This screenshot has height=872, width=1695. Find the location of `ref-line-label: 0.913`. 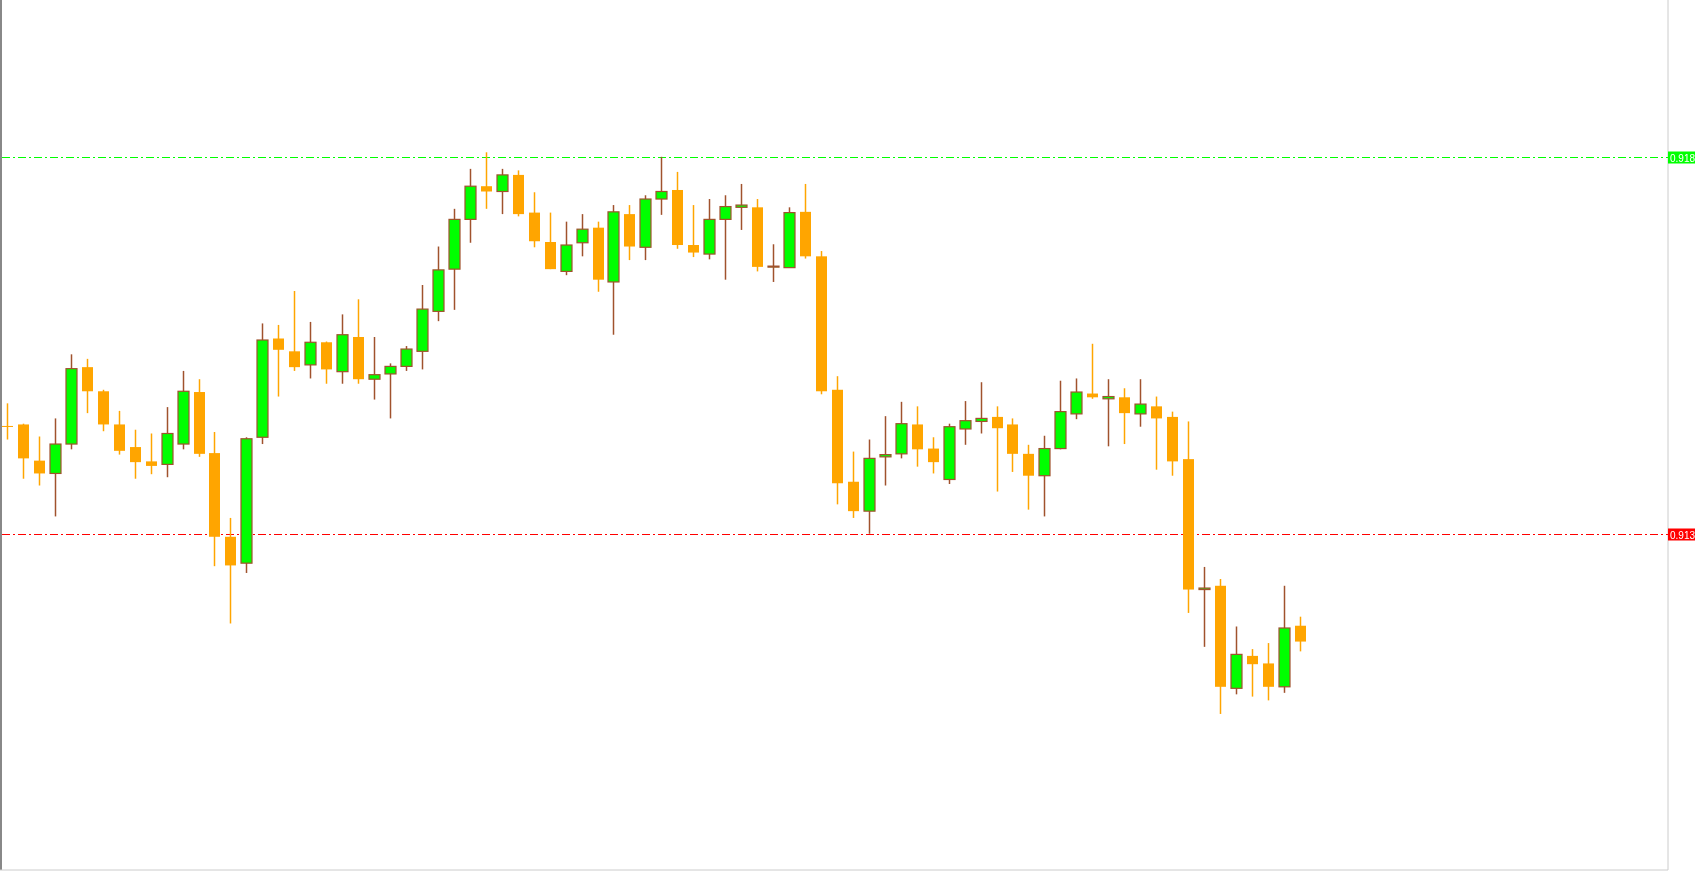

ref-line-label: 0.913 is located at coordinates (1682, 535).